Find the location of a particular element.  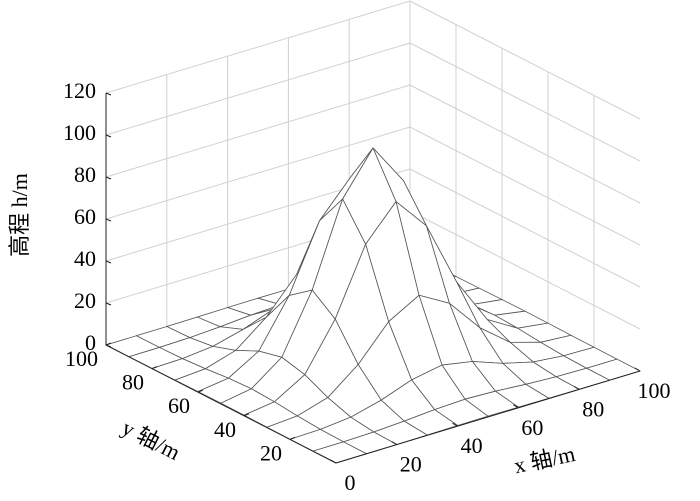

y-tick-label: 40 is located at coordinates (225, 429).